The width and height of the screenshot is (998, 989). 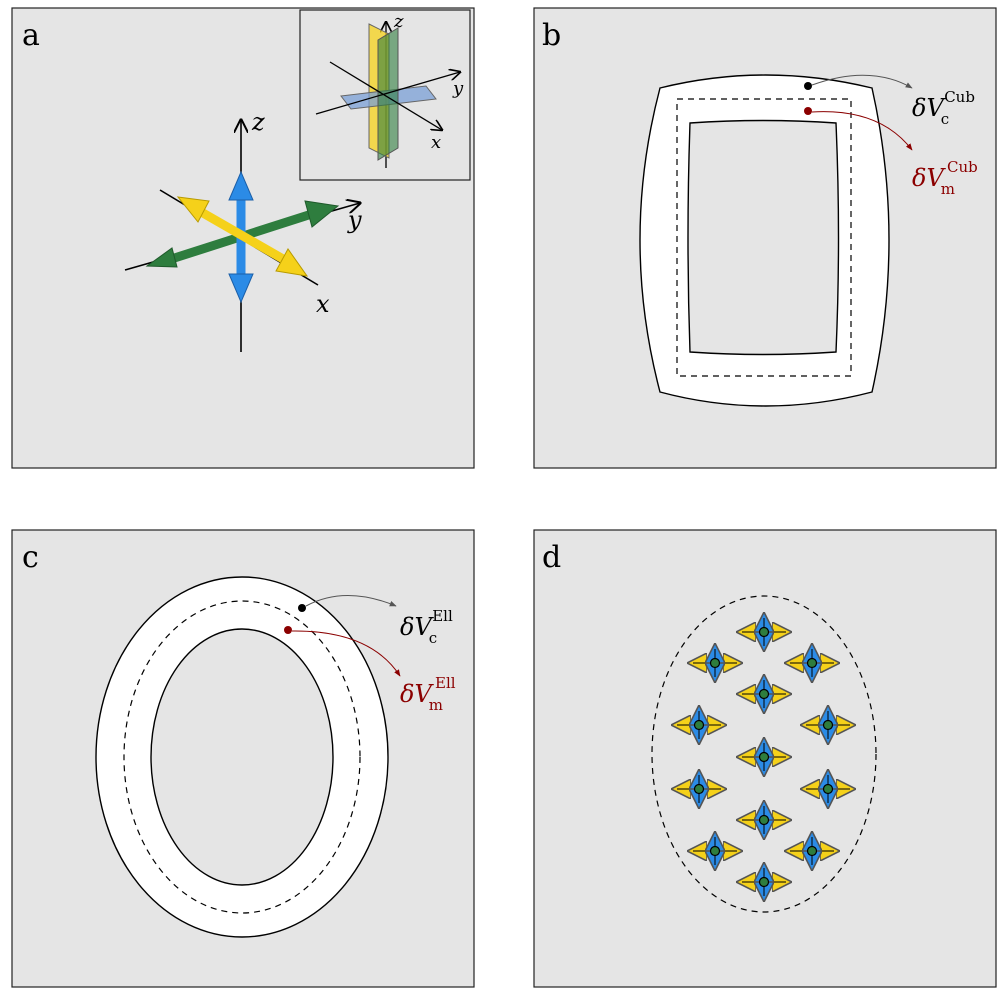 What do you see at coordinates (943, 108) in the screenshot?
I see `cuboid-label-c: δVcCub` at bounding box center [943, 108].